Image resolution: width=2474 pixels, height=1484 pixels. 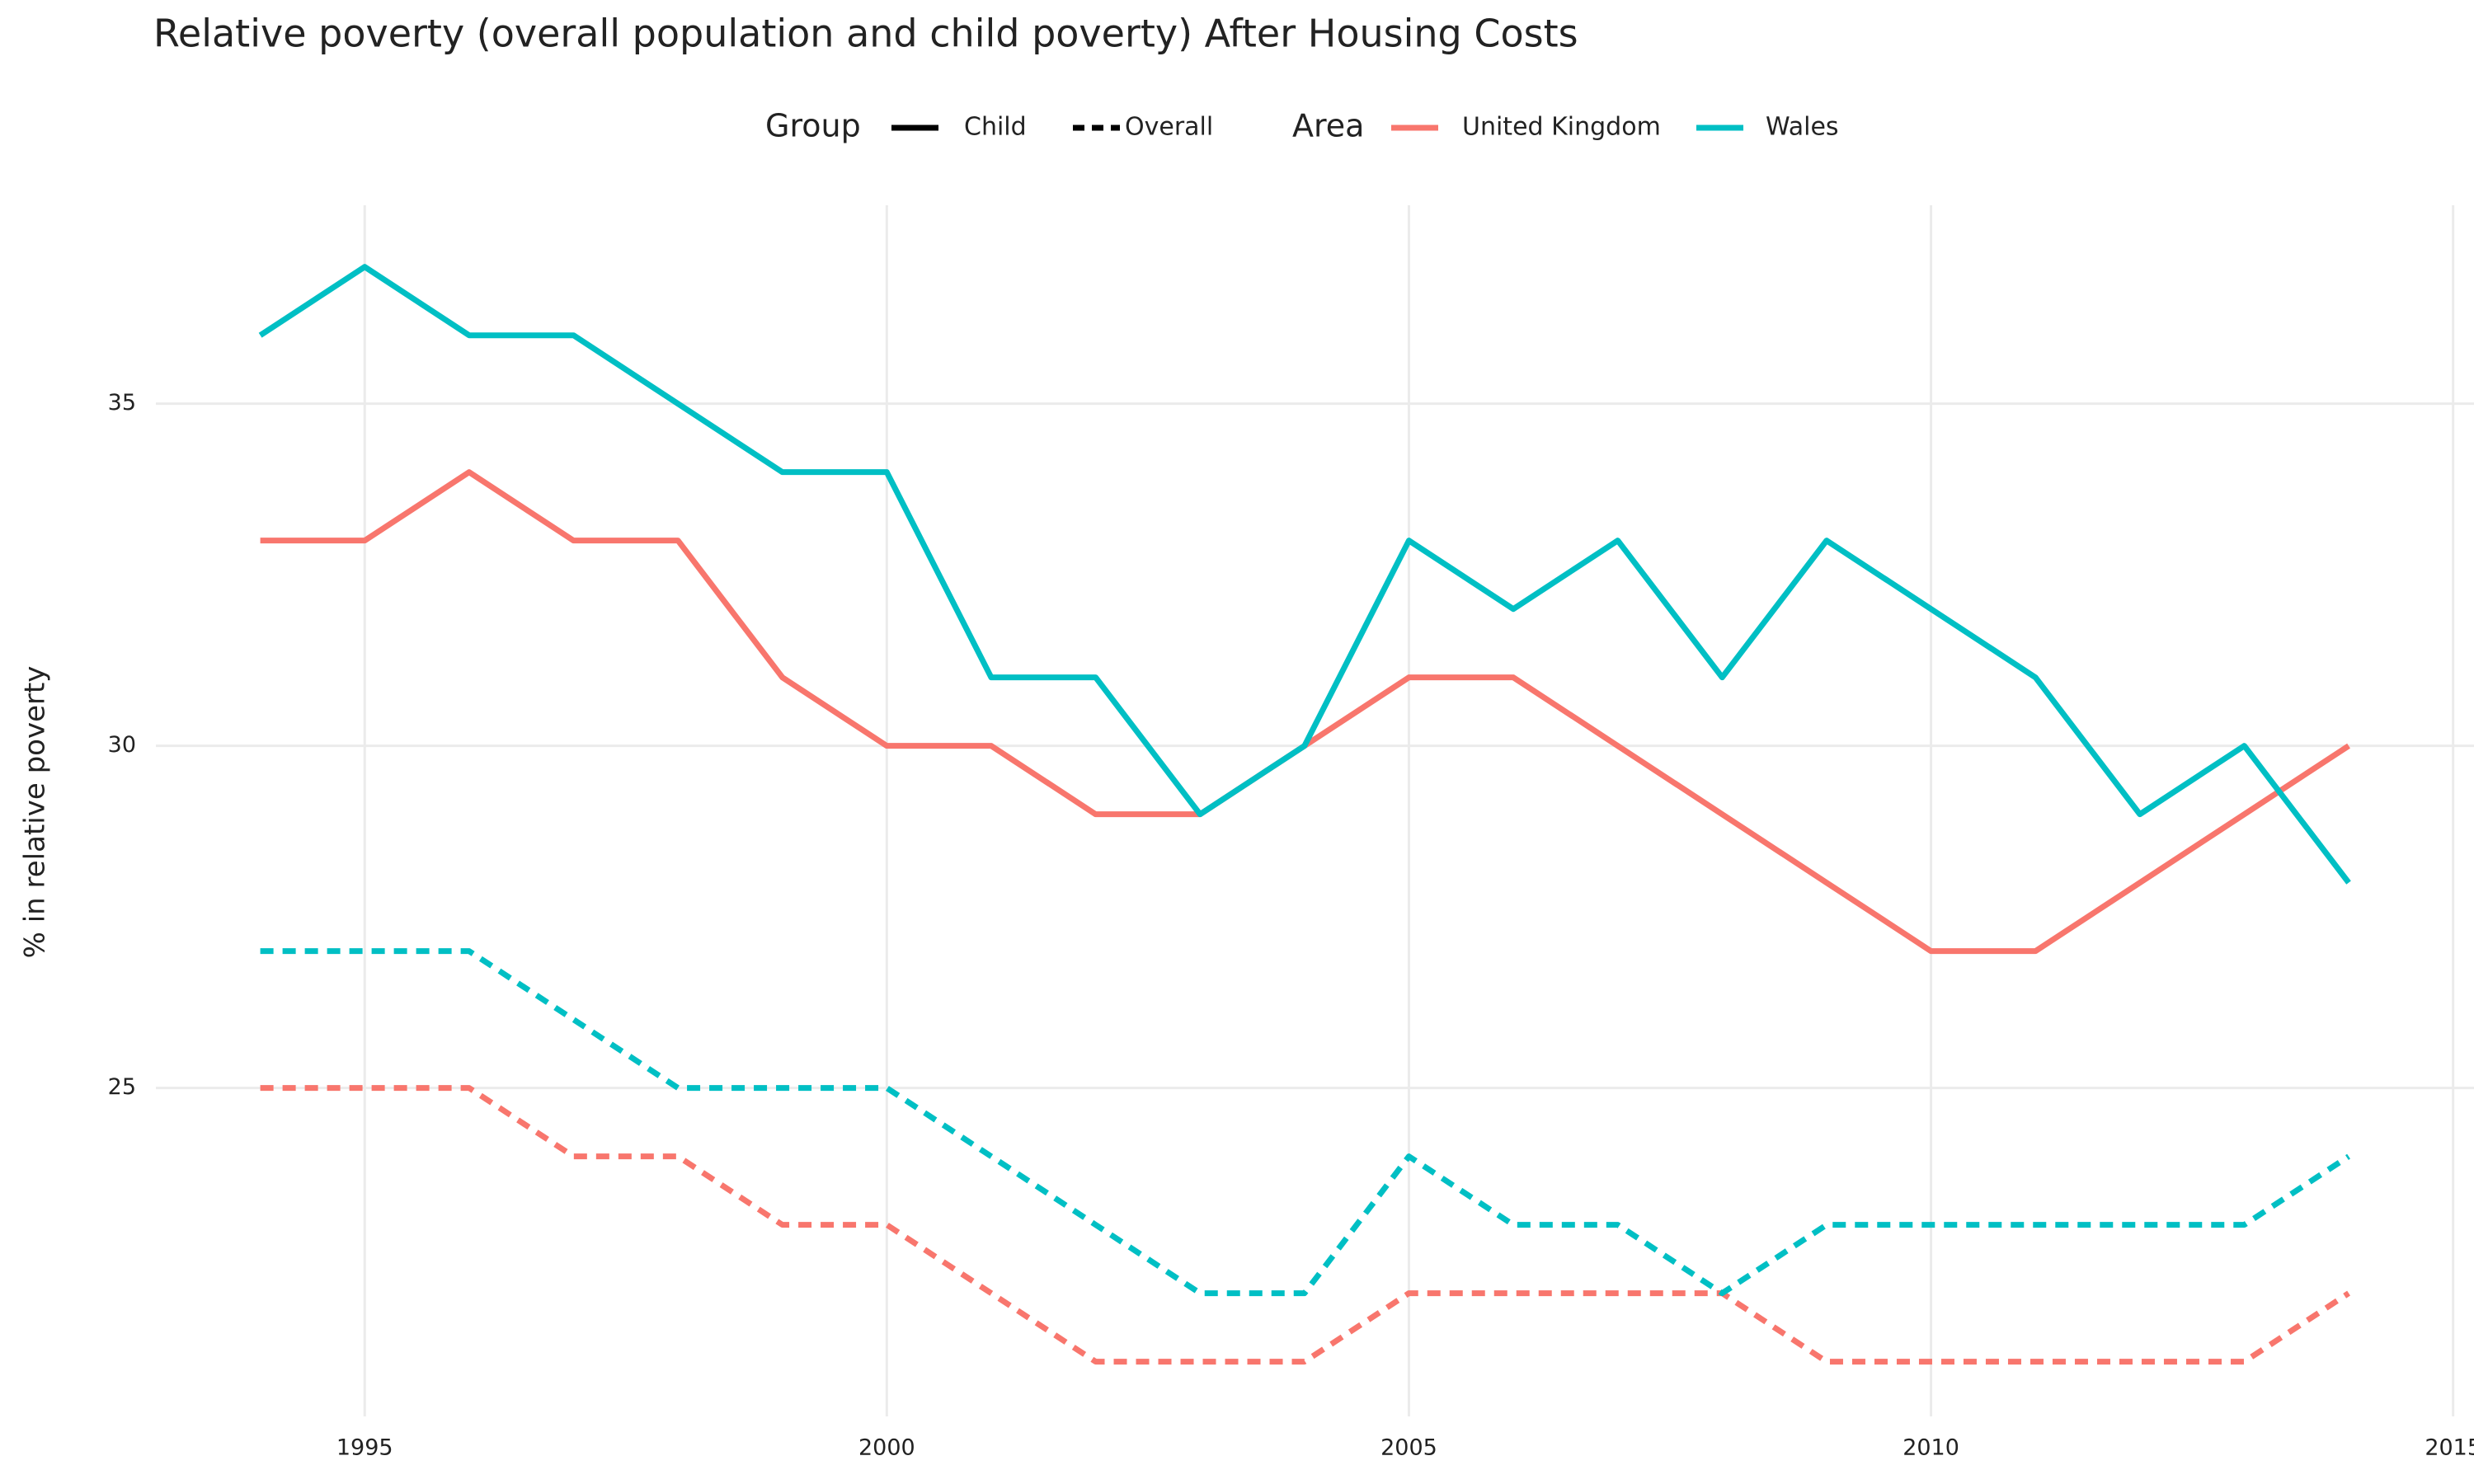 What do you see at coordinates (1802, 128) in the screenshot?
I see `legend-label: Wales` at bounding box center [1802, 128].